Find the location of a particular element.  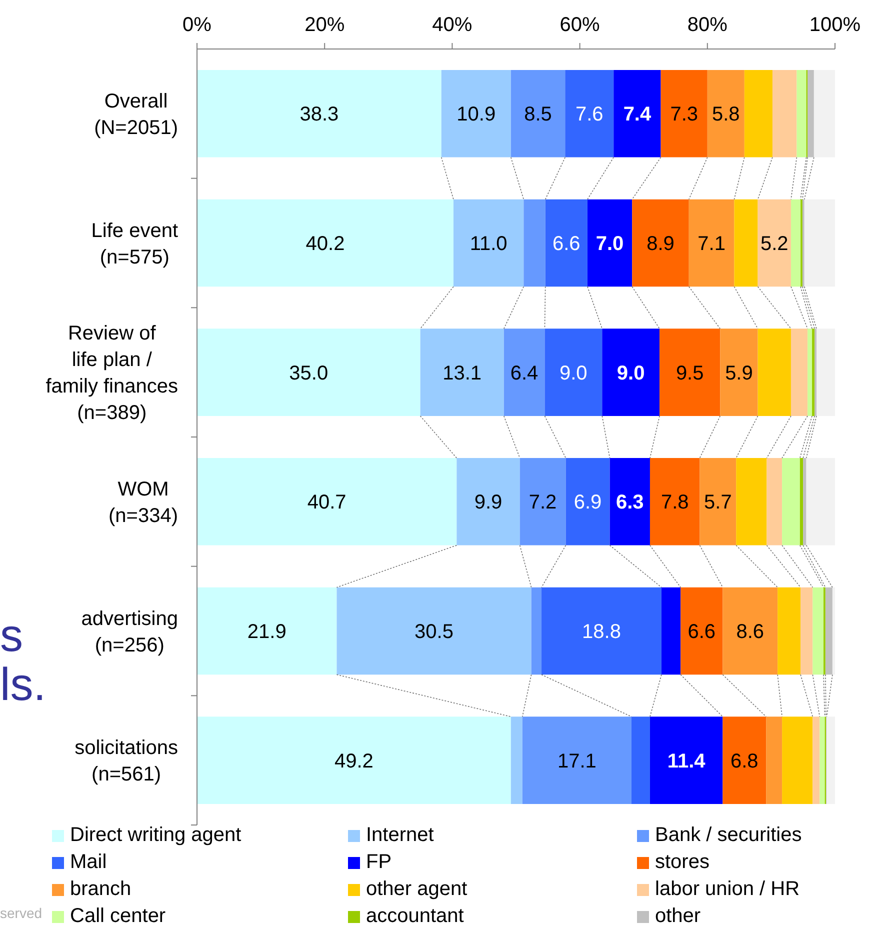

data-label: 7.6 is located at coordinates (589, 115).